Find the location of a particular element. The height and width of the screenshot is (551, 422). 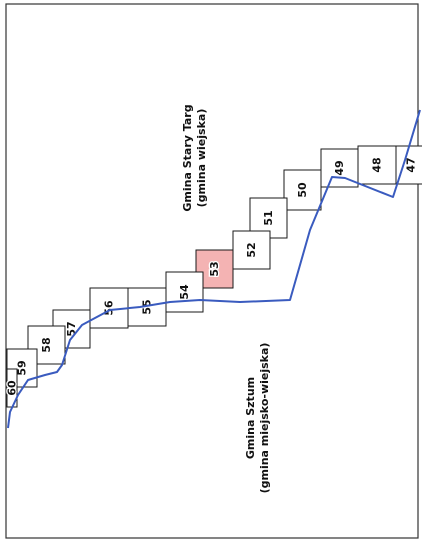

region-name-sztum: Gmina Sztum is located at coordinates (250, 418).